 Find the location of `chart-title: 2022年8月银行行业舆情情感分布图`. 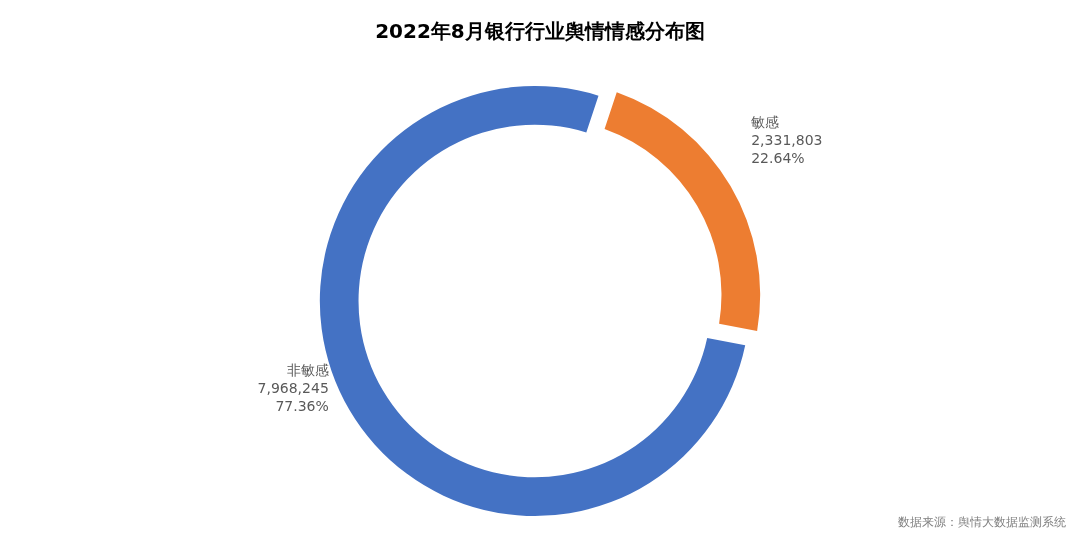

chart-title: 2022年8月银行行业舆情情感分布图 is located at coordinates (540, 31).